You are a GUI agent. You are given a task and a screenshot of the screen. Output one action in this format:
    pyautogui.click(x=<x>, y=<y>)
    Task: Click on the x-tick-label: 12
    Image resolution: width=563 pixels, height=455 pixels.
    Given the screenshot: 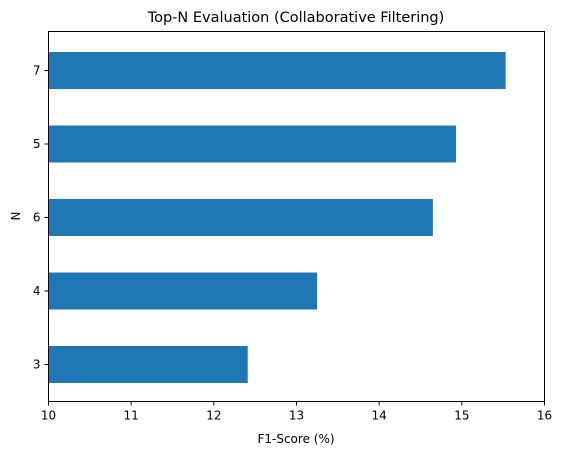 What is the action you would take?
    pyautogui.click(x=213, y=416)
    